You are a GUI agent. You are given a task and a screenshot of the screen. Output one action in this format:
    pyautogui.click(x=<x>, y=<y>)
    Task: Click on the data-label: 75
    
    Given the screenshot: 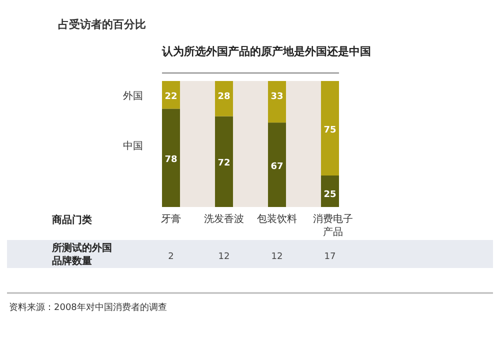 What is the action you would take?
    pyautogui.click(x=330, y=130)
    